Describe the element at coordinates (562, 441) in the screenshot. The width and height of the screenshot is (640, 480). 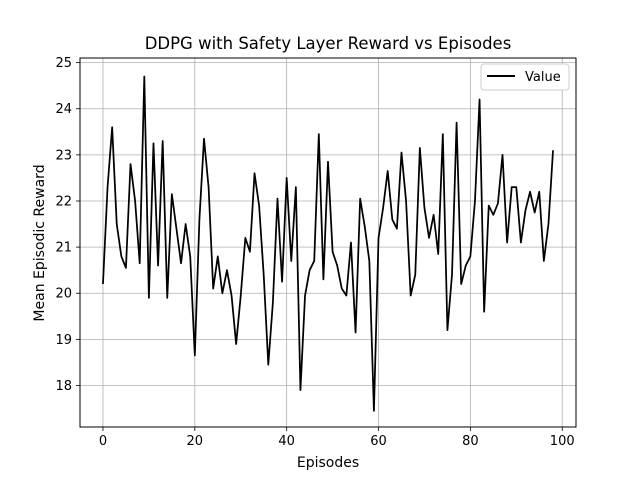
I see `x-tick-label: 100` at that location.